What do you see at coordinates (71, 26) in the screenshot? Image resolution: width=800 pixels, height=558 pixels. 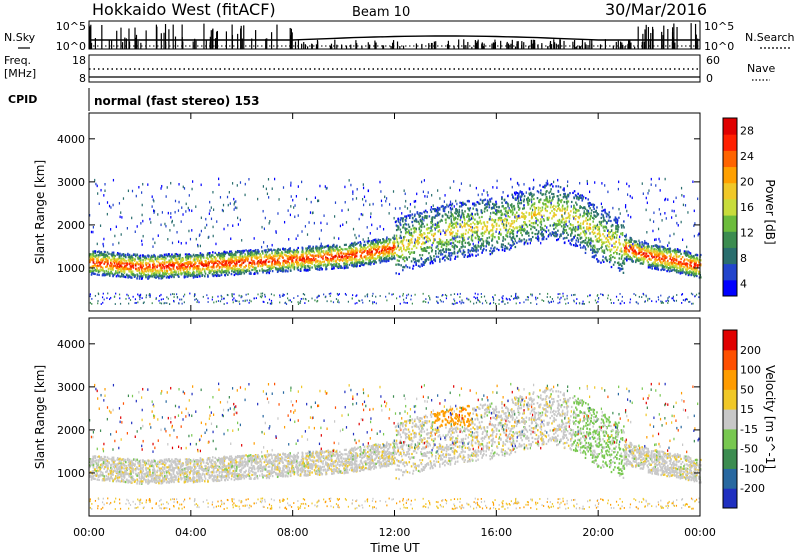 I see `noise-left-tick-top: 10^5` at bounding box center [71, 26].